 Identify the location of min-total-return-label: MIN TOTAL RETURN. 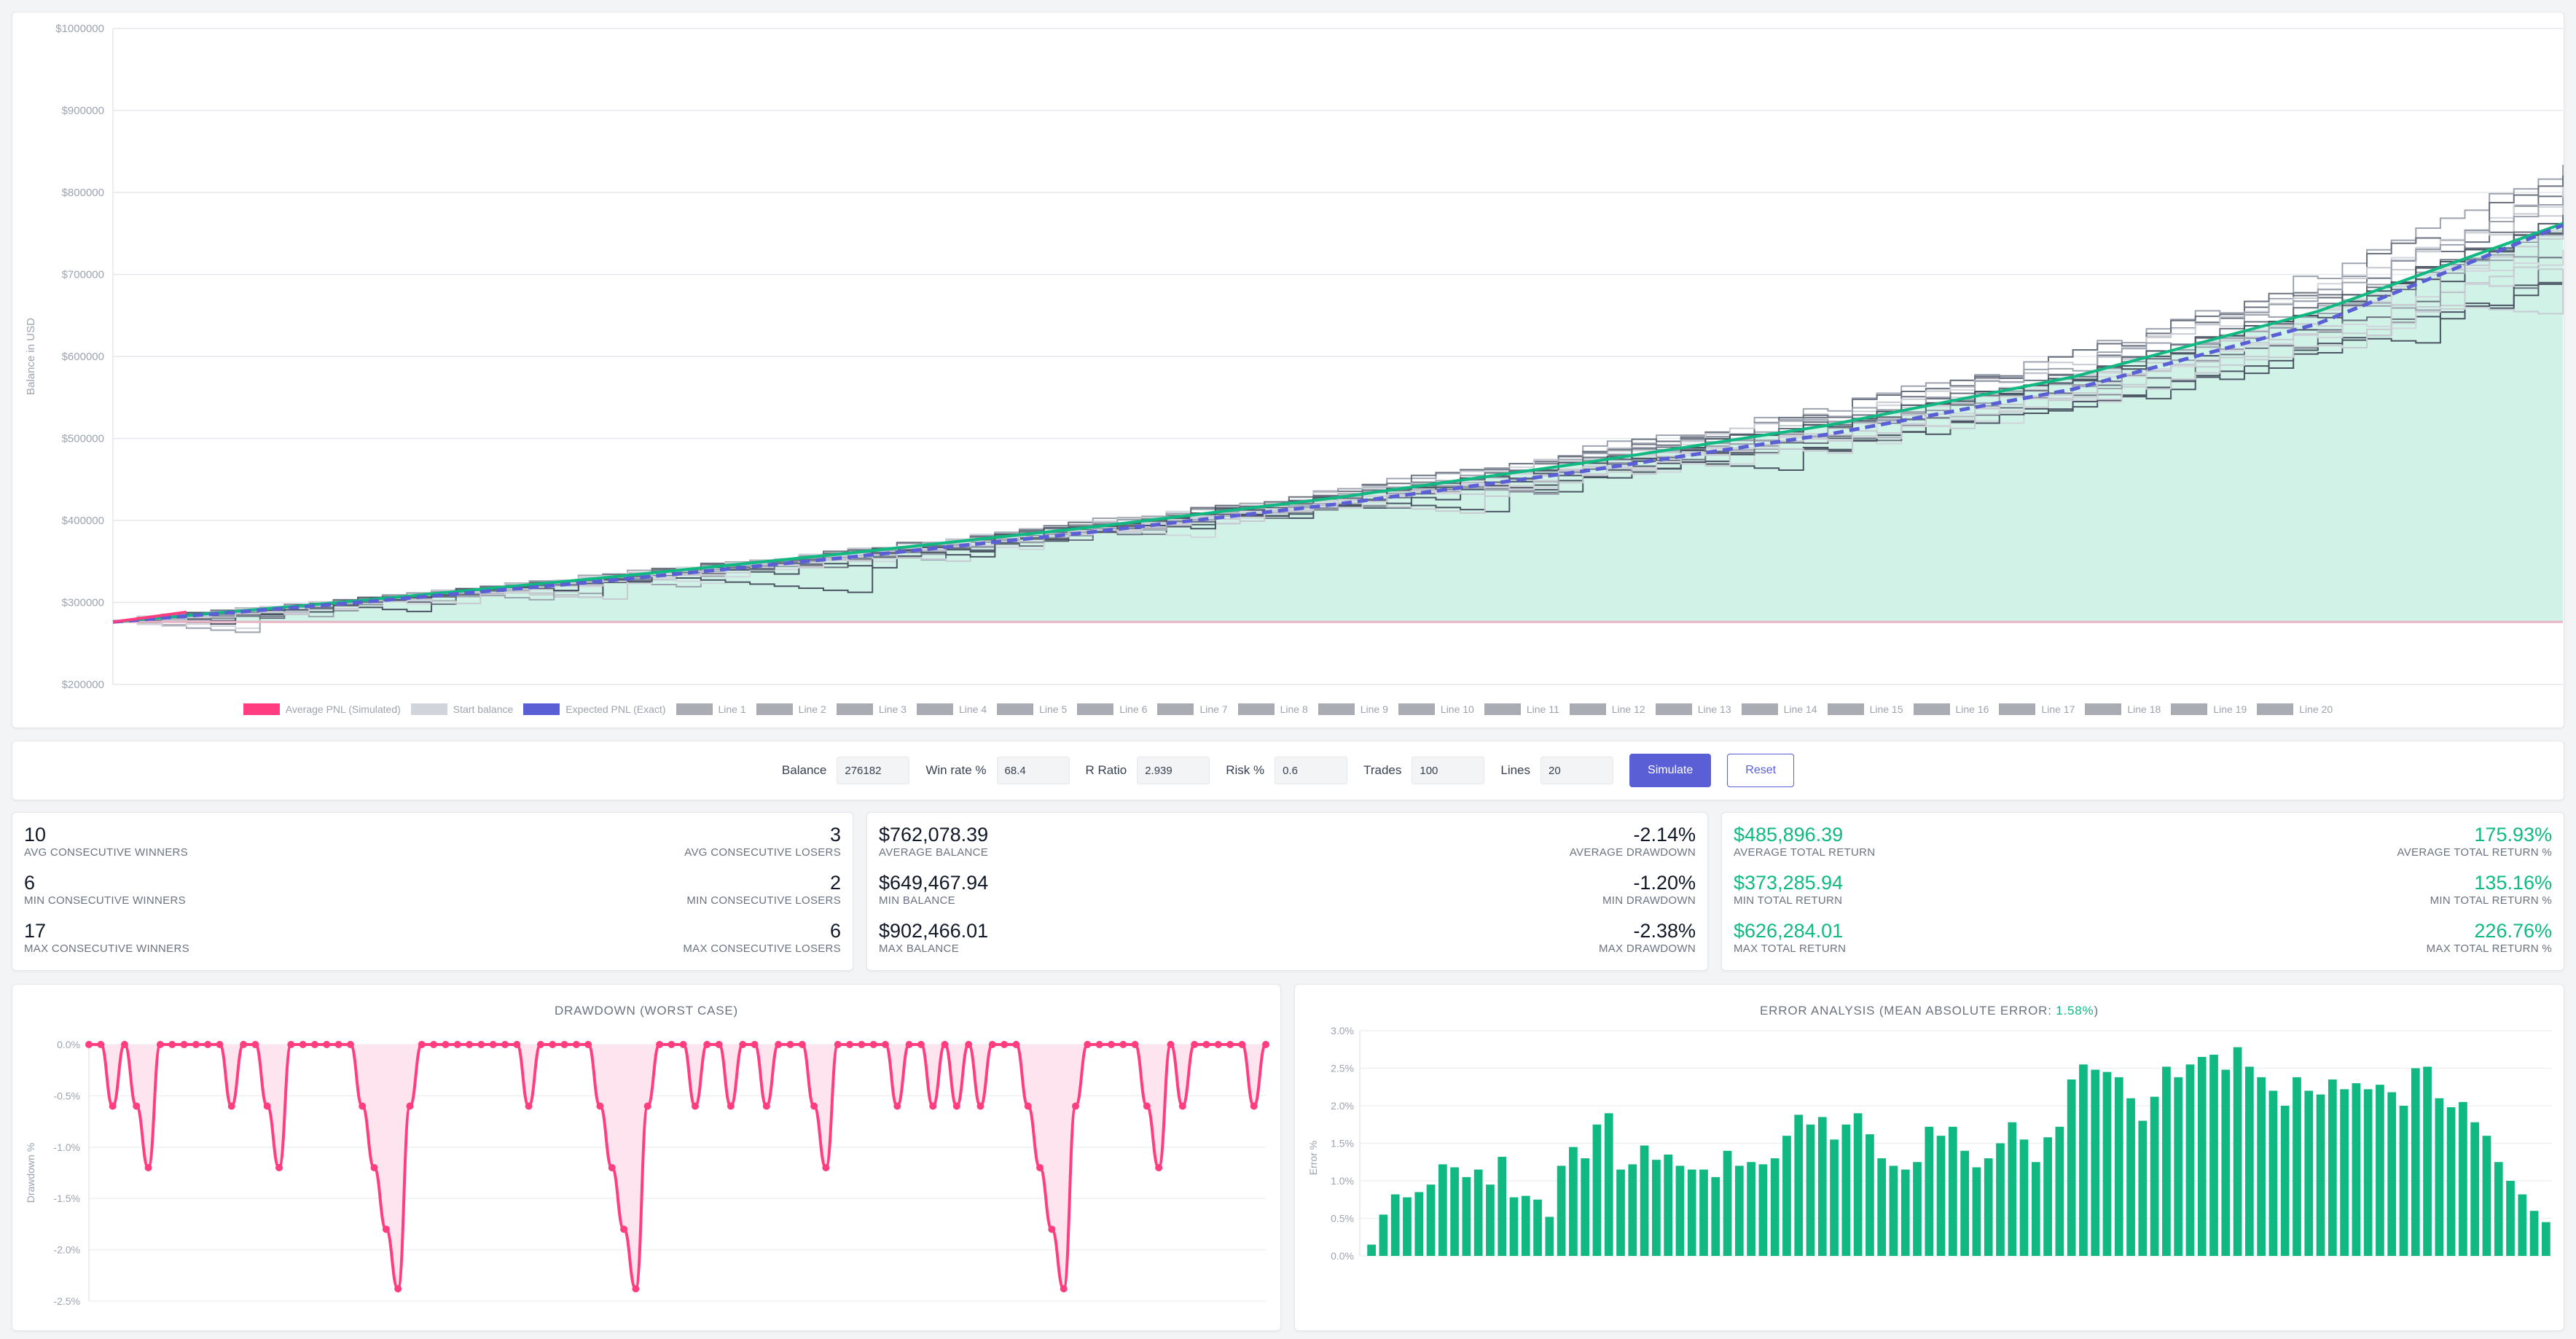
(1788, 900).